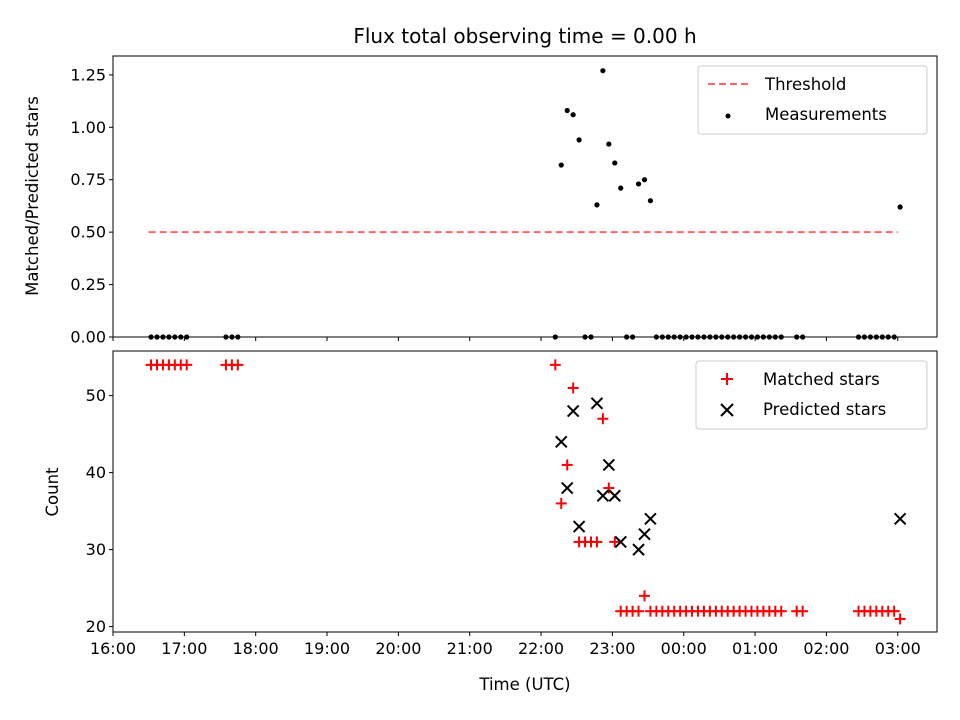 The image size is (960, 720). Describe the element at coordinates (541, 648) in the screenshot. I see `bottom-x-tick-label: 22:00` at that location.